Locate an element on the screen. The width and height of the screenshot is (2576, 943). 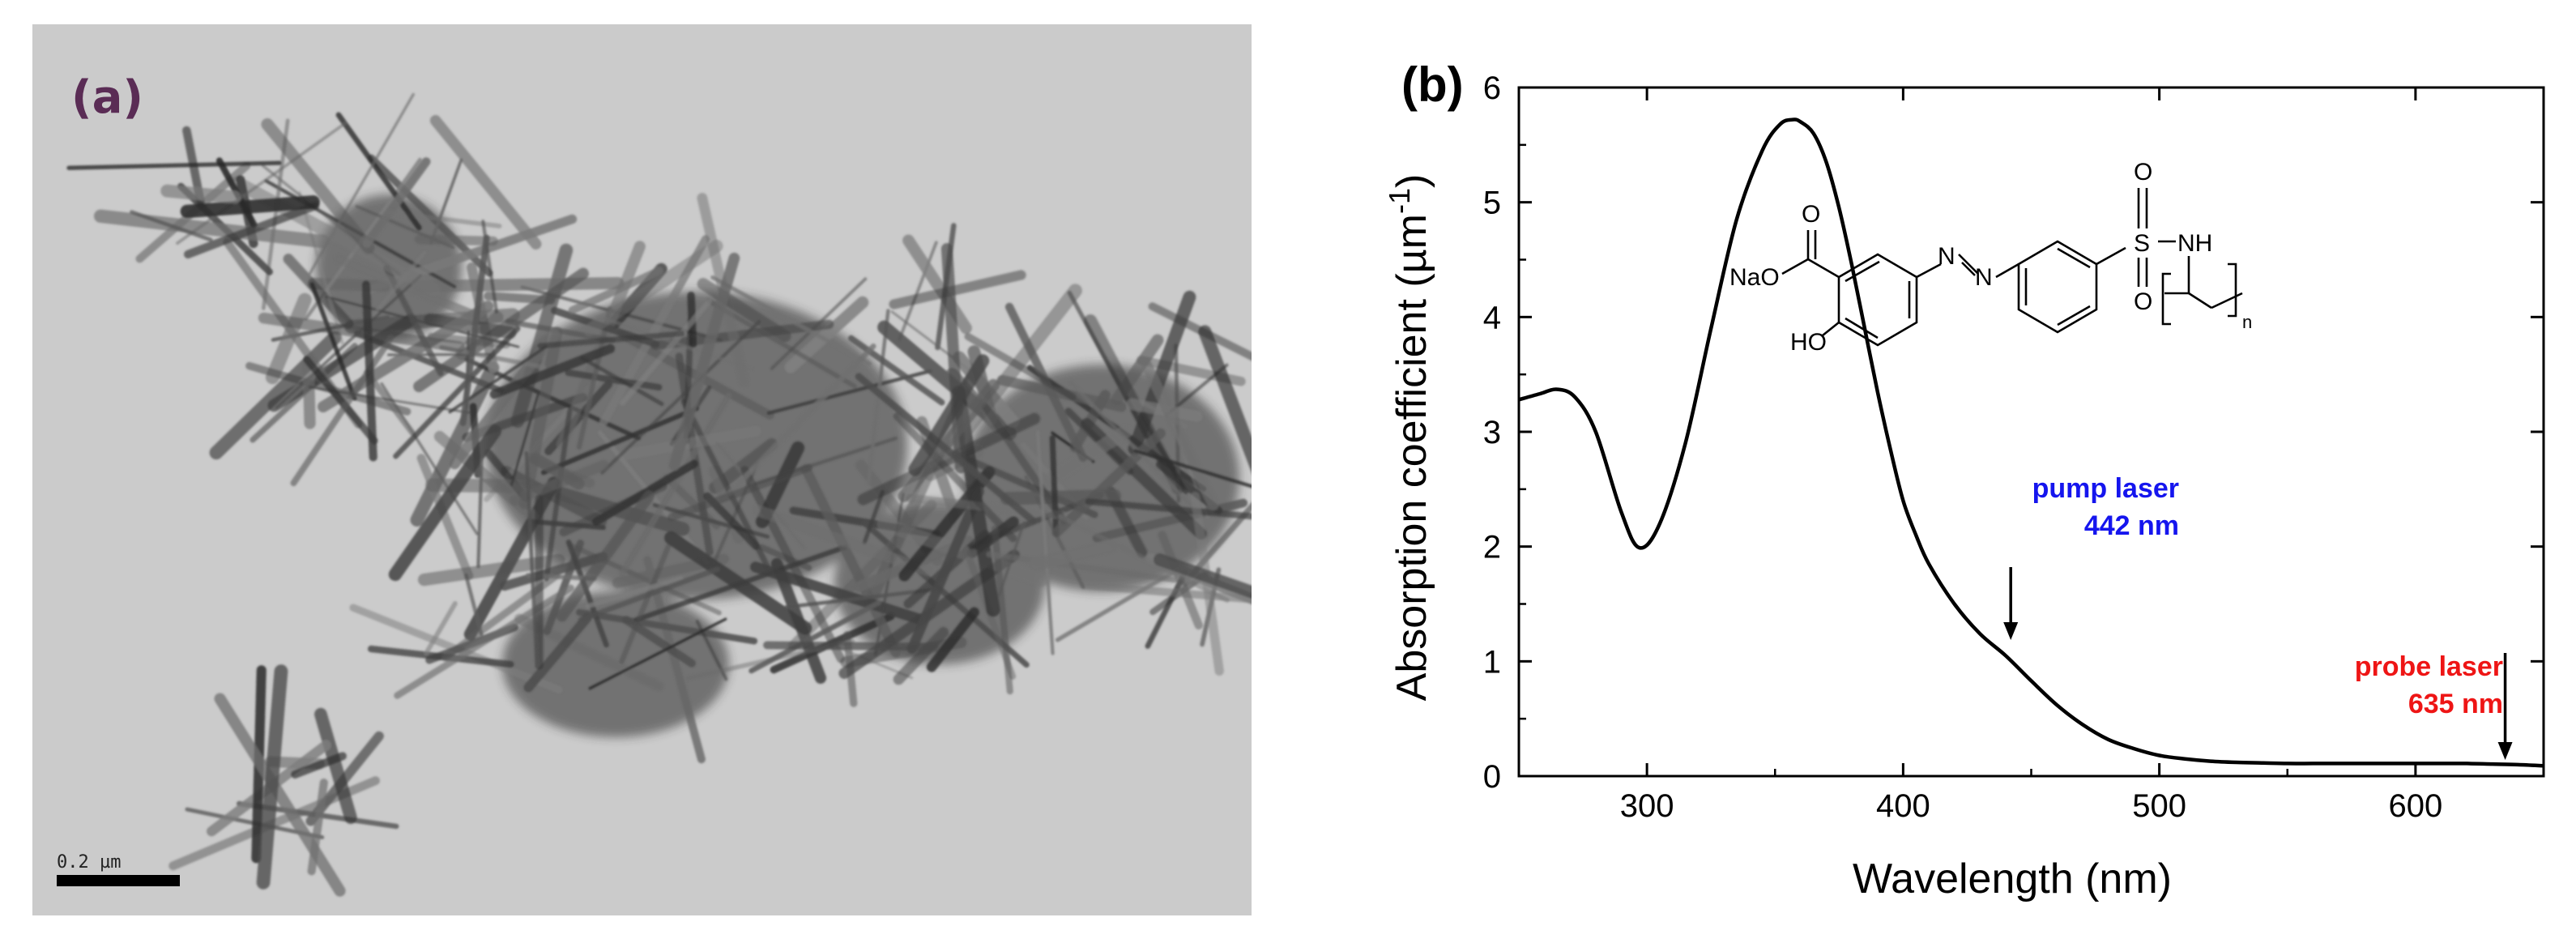
azo-polymer-structure is located at coordinates (2012, 267).